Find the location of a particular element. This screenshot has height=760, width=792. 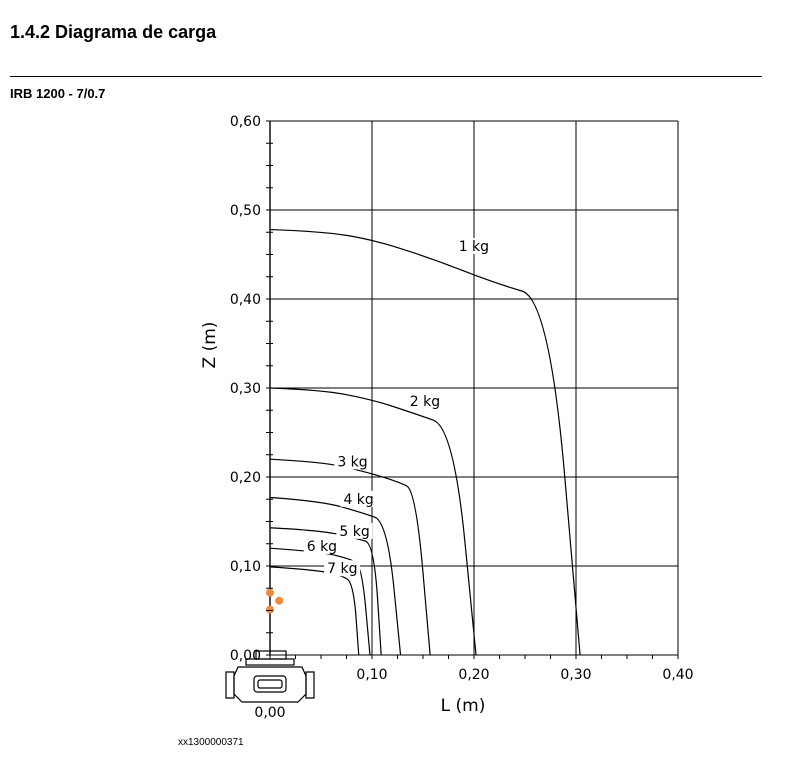

y-tick-label: 0,60 is located at coordinates (245, 122).